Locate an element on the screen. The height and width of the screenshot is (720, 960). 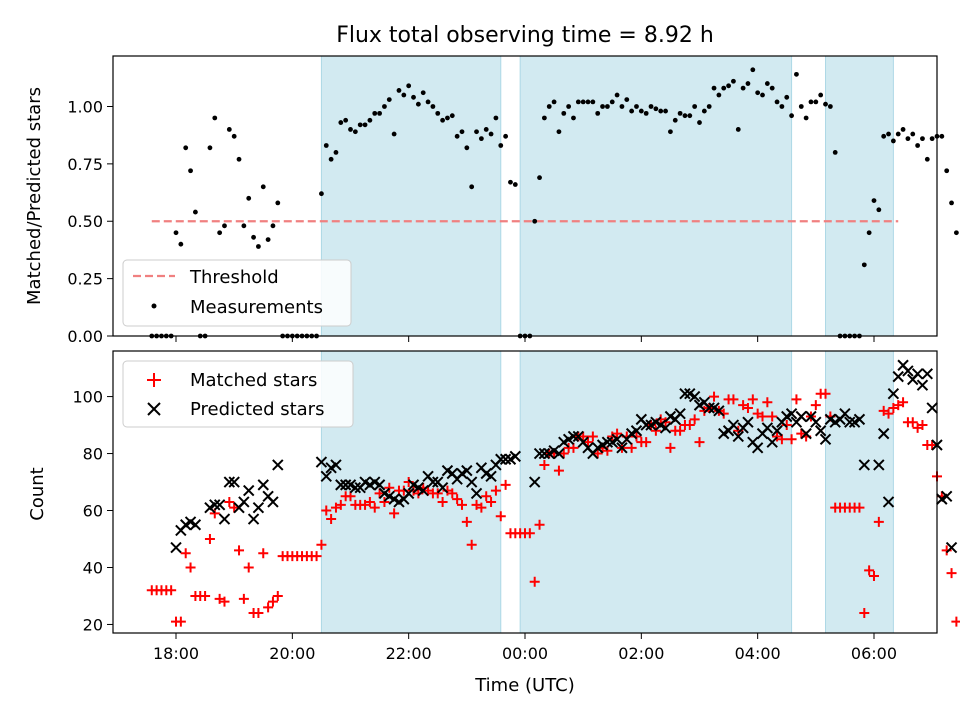
top-x-ticks is located at coordinates (525, 339).